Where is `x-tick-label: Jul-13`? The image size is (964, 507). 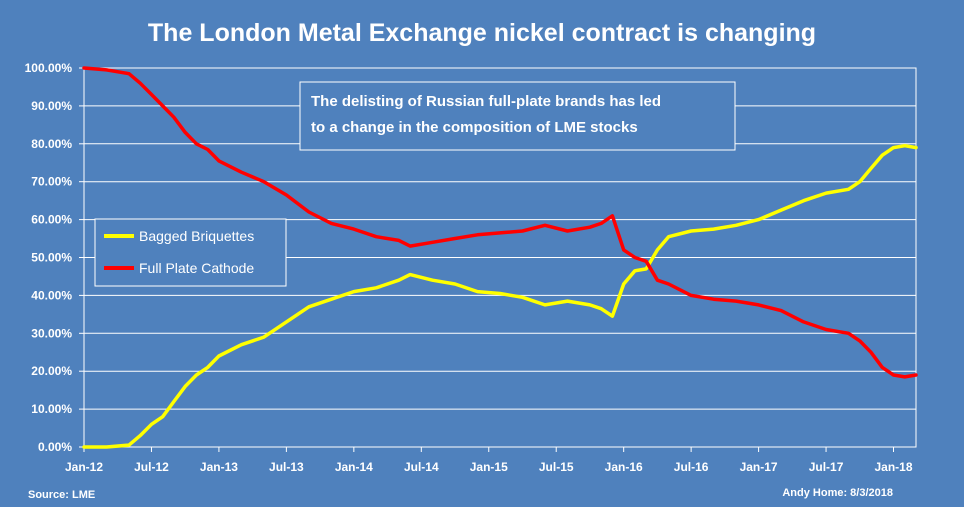
x-tick-label: Jul-13 is located at coordinates (286, 467).